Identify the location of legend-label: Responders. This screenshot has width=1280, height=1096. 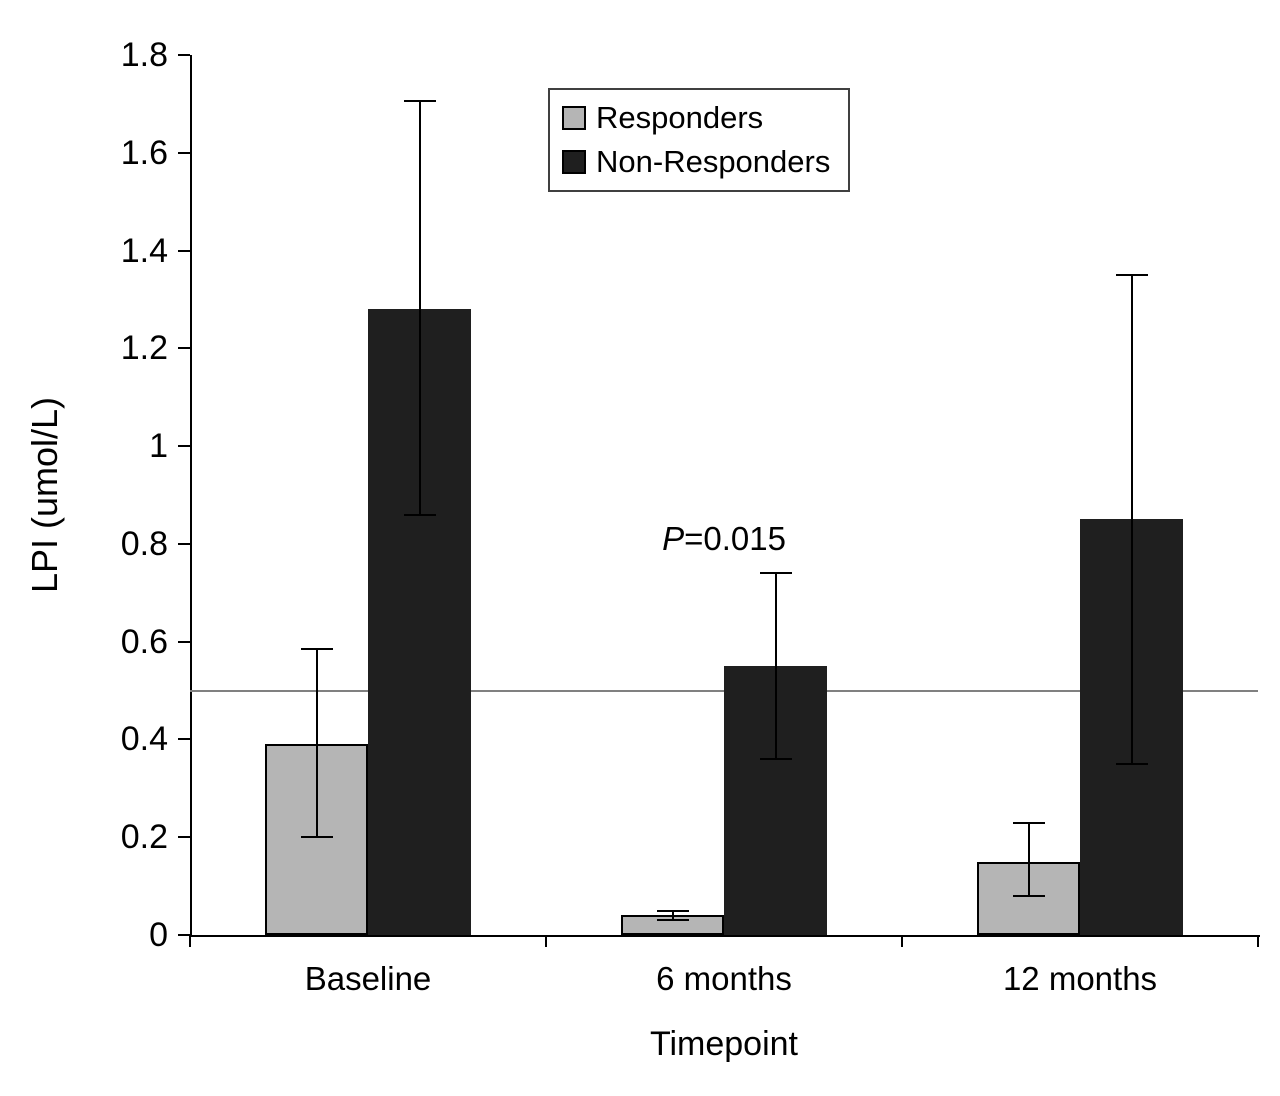
(680, 117).